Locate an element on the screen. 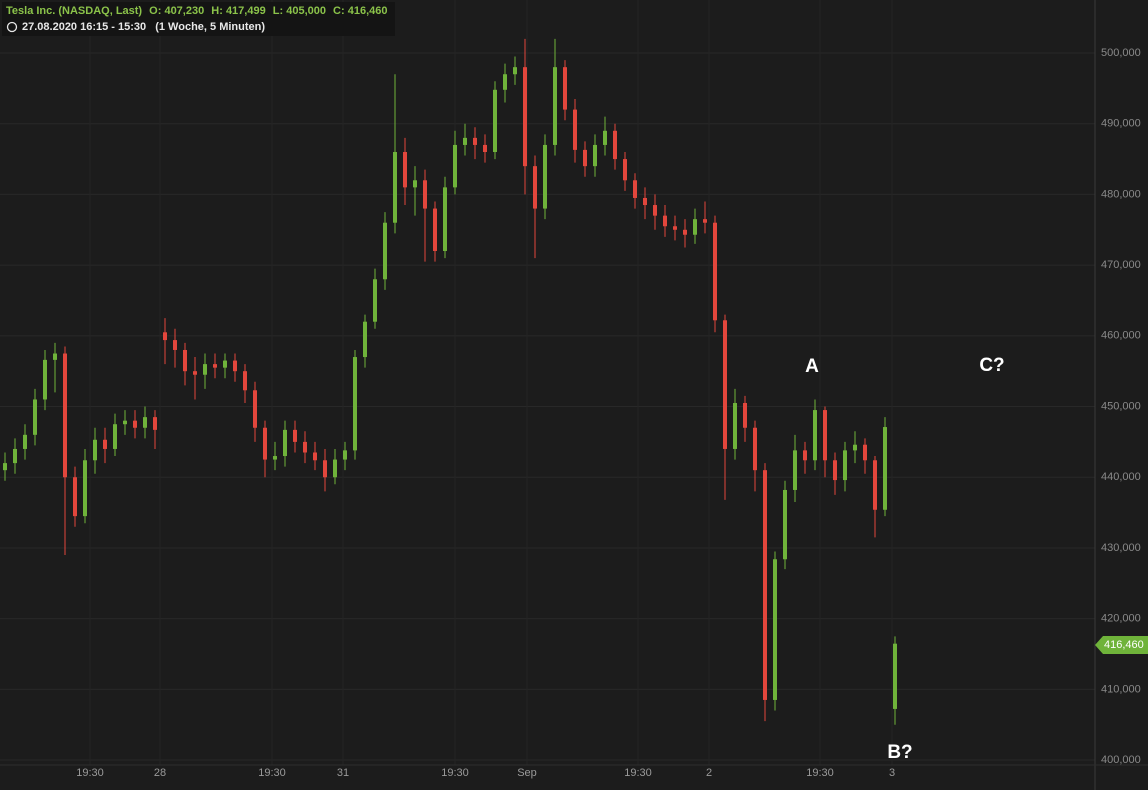 This screenshot has width=1148, height=790. y-tick-label: 400,000 is located at coordinates (1121, 760).